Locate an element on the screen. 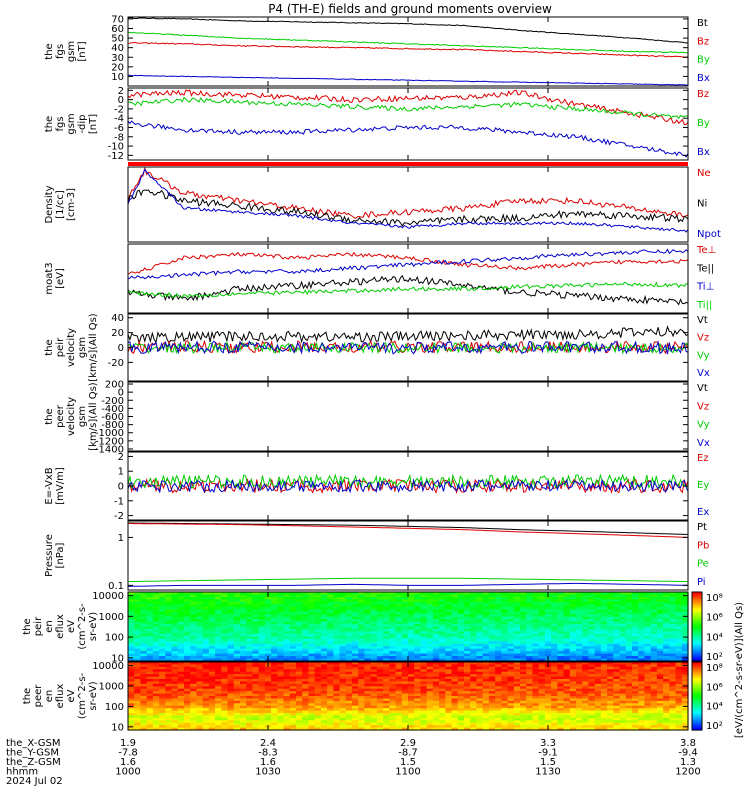  y-tick-label: -1 is located at coordinates (119, 501).